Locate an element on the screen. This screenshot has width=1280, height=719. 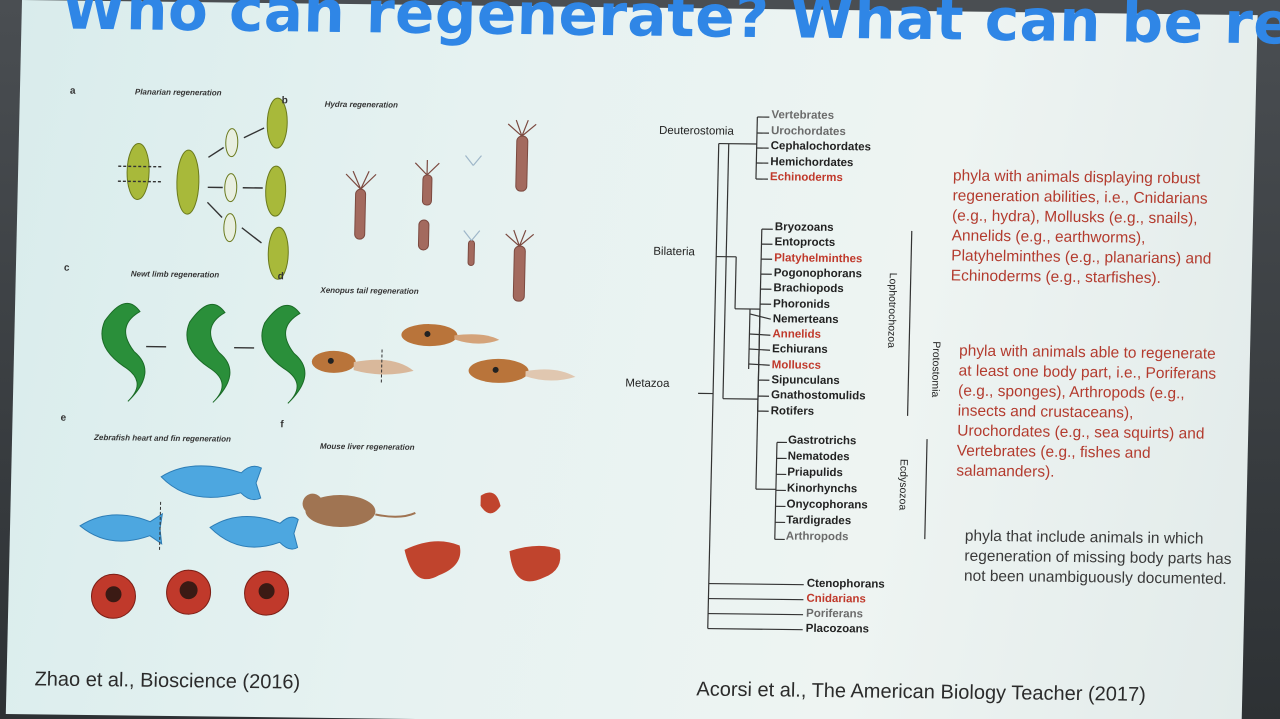
taxon-cnidarians: Cnidarians is located at coordinates (836, 599).